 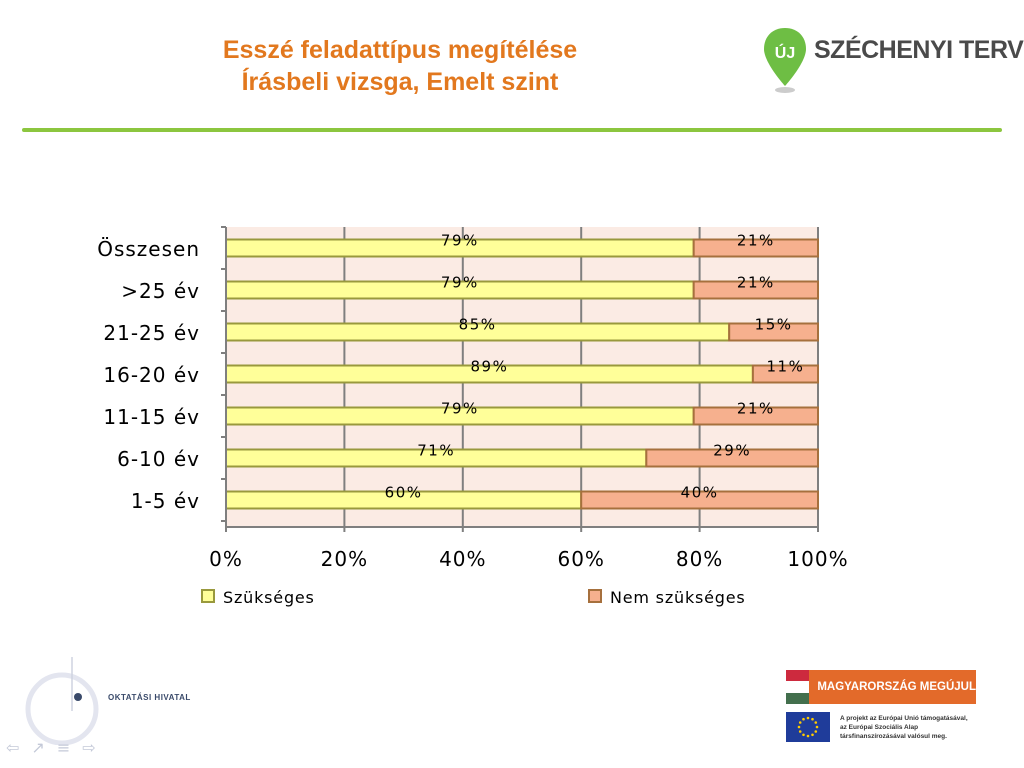 What do you see at coordinates (165, 501) in the screenshot?
I see `category-label: 1-5 év` at bounding box center [165, 501].